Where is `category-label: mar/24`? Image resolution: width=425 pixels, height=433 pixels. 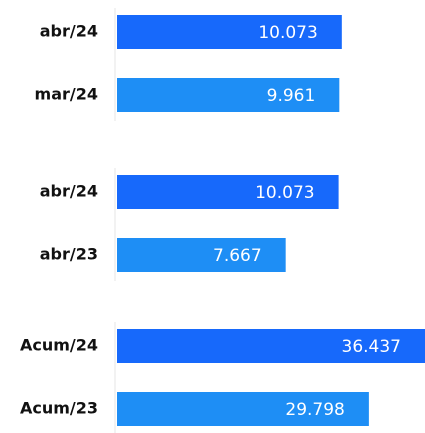 category-label: mar/24 is located at coordinates (66, 94).